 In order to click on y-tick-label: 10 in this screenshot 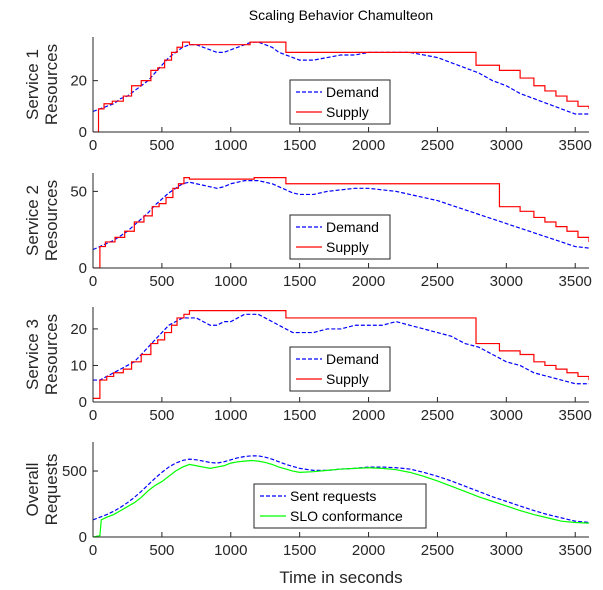, I will do `click(78, 365)`.